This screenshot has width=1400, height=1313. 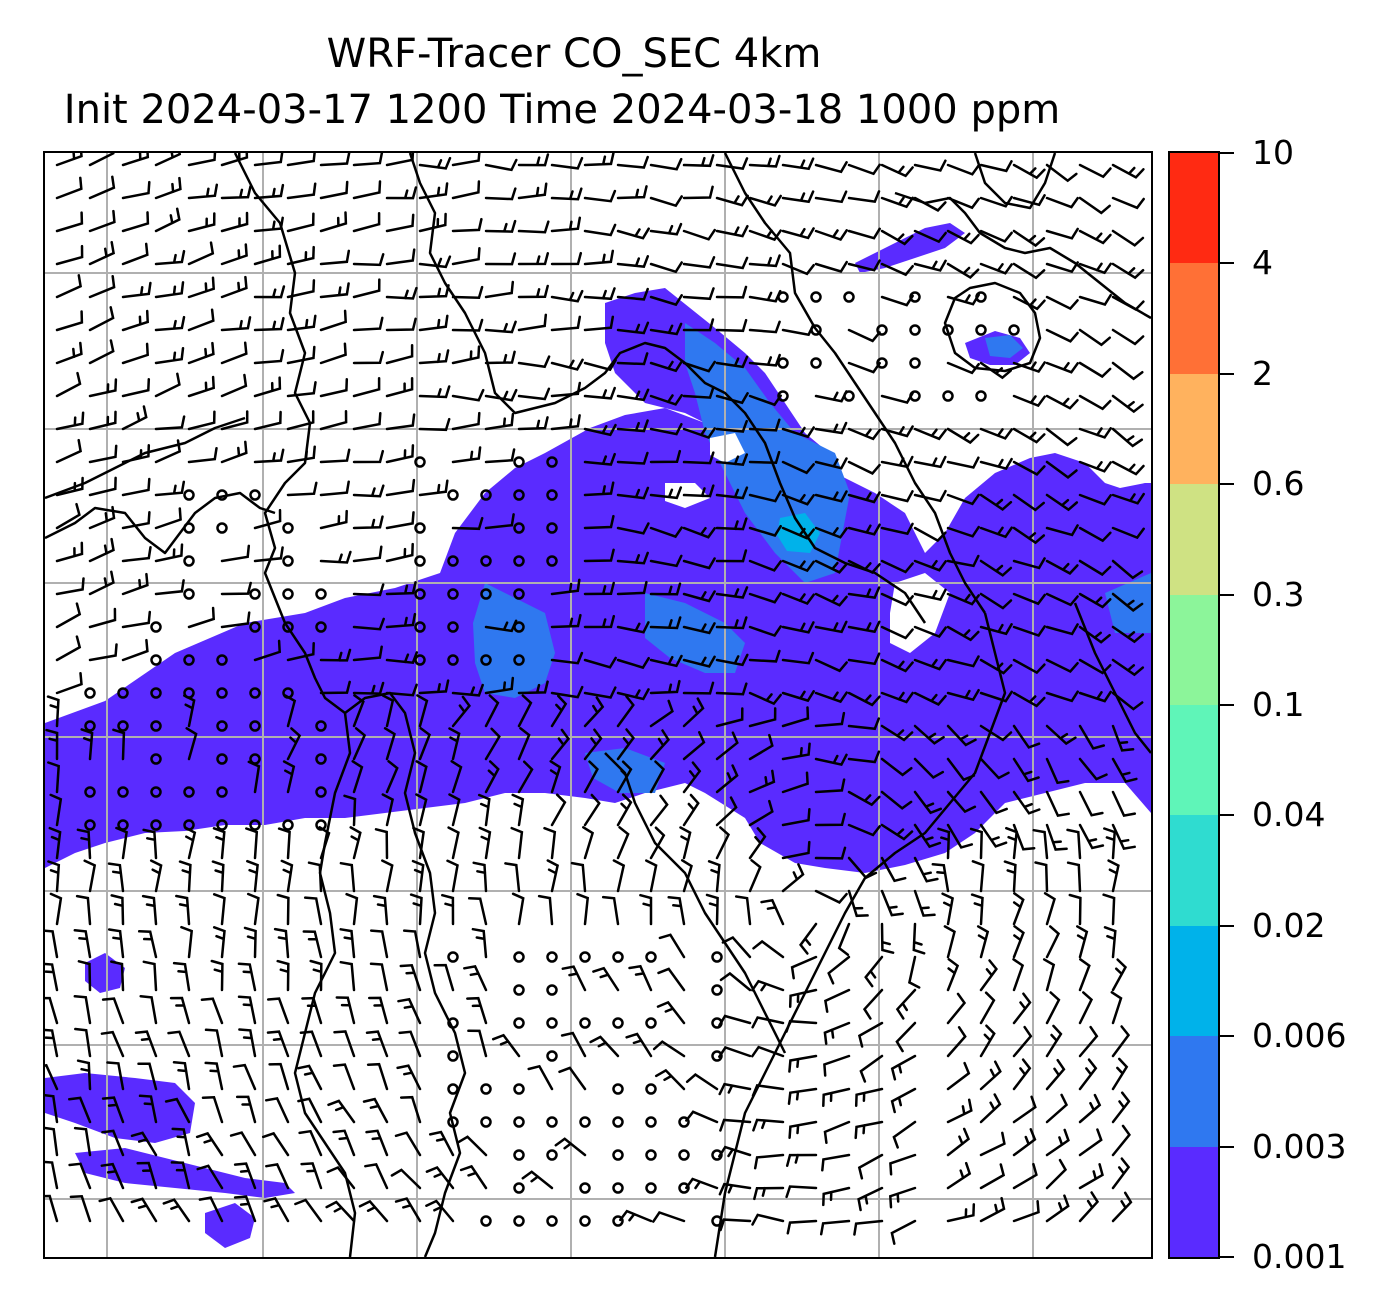 What do you see at coordinates (1227, 484) in the screenshot?
I see `colorbar-tick` at bounding box center [1227, 484].